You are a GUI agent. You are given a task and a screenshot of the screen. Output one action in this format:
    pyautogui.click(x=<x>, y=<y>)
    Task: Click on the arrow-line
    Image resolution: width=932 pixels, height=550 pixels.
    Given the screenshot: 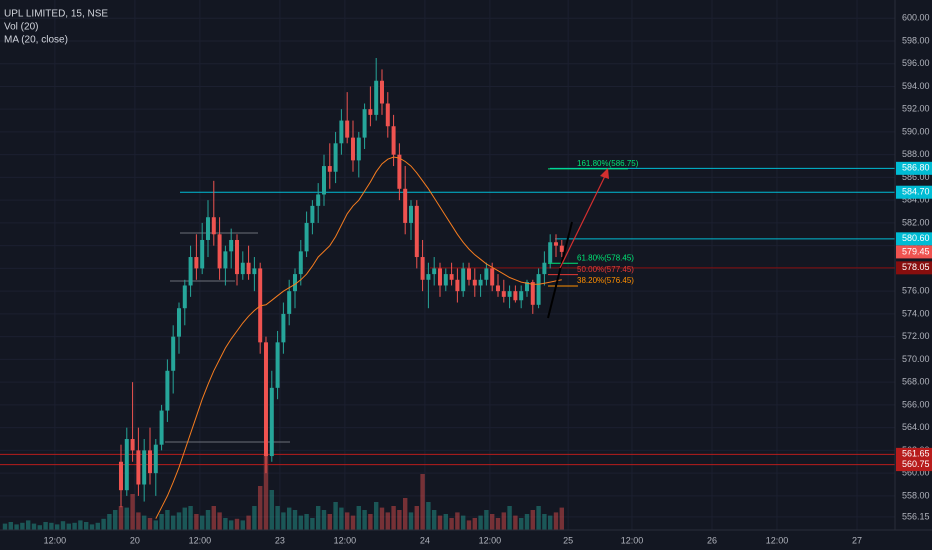 What is the action you would take?
    pyautogui.click(x=583, y=221)
    